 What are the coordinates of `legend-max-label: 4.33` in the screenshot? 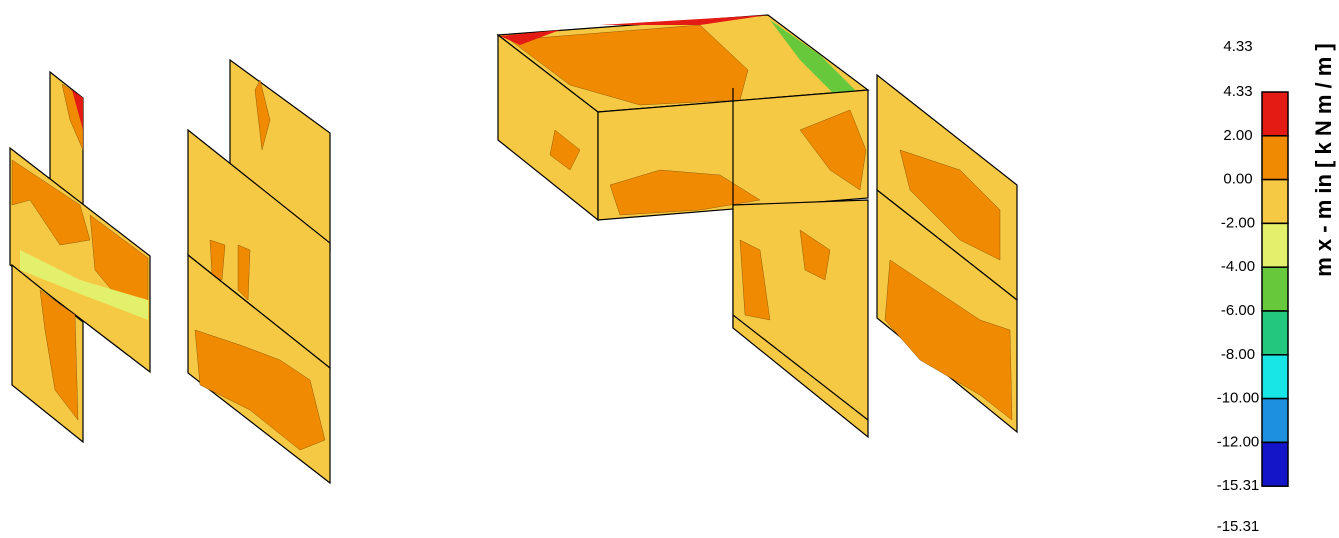 It's located at (1237, 46).